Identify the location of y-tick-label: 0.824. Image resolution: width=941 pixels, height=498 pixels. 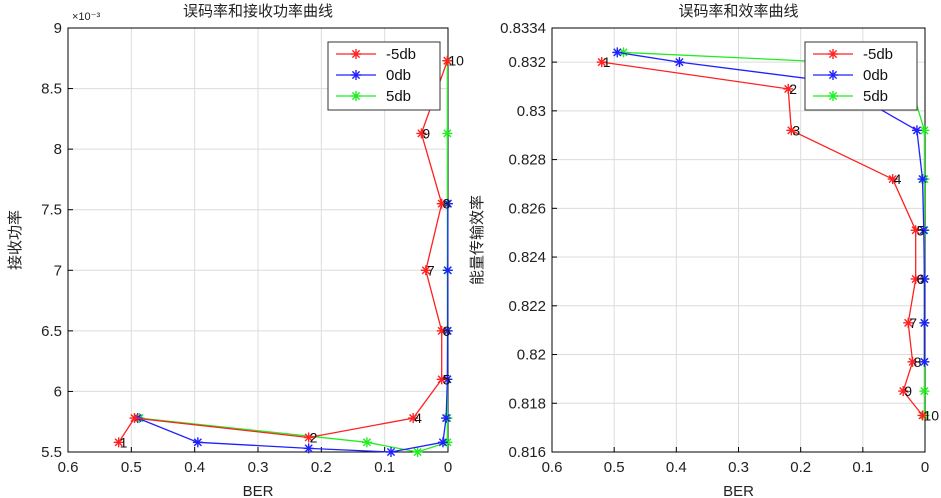
(527, 257).